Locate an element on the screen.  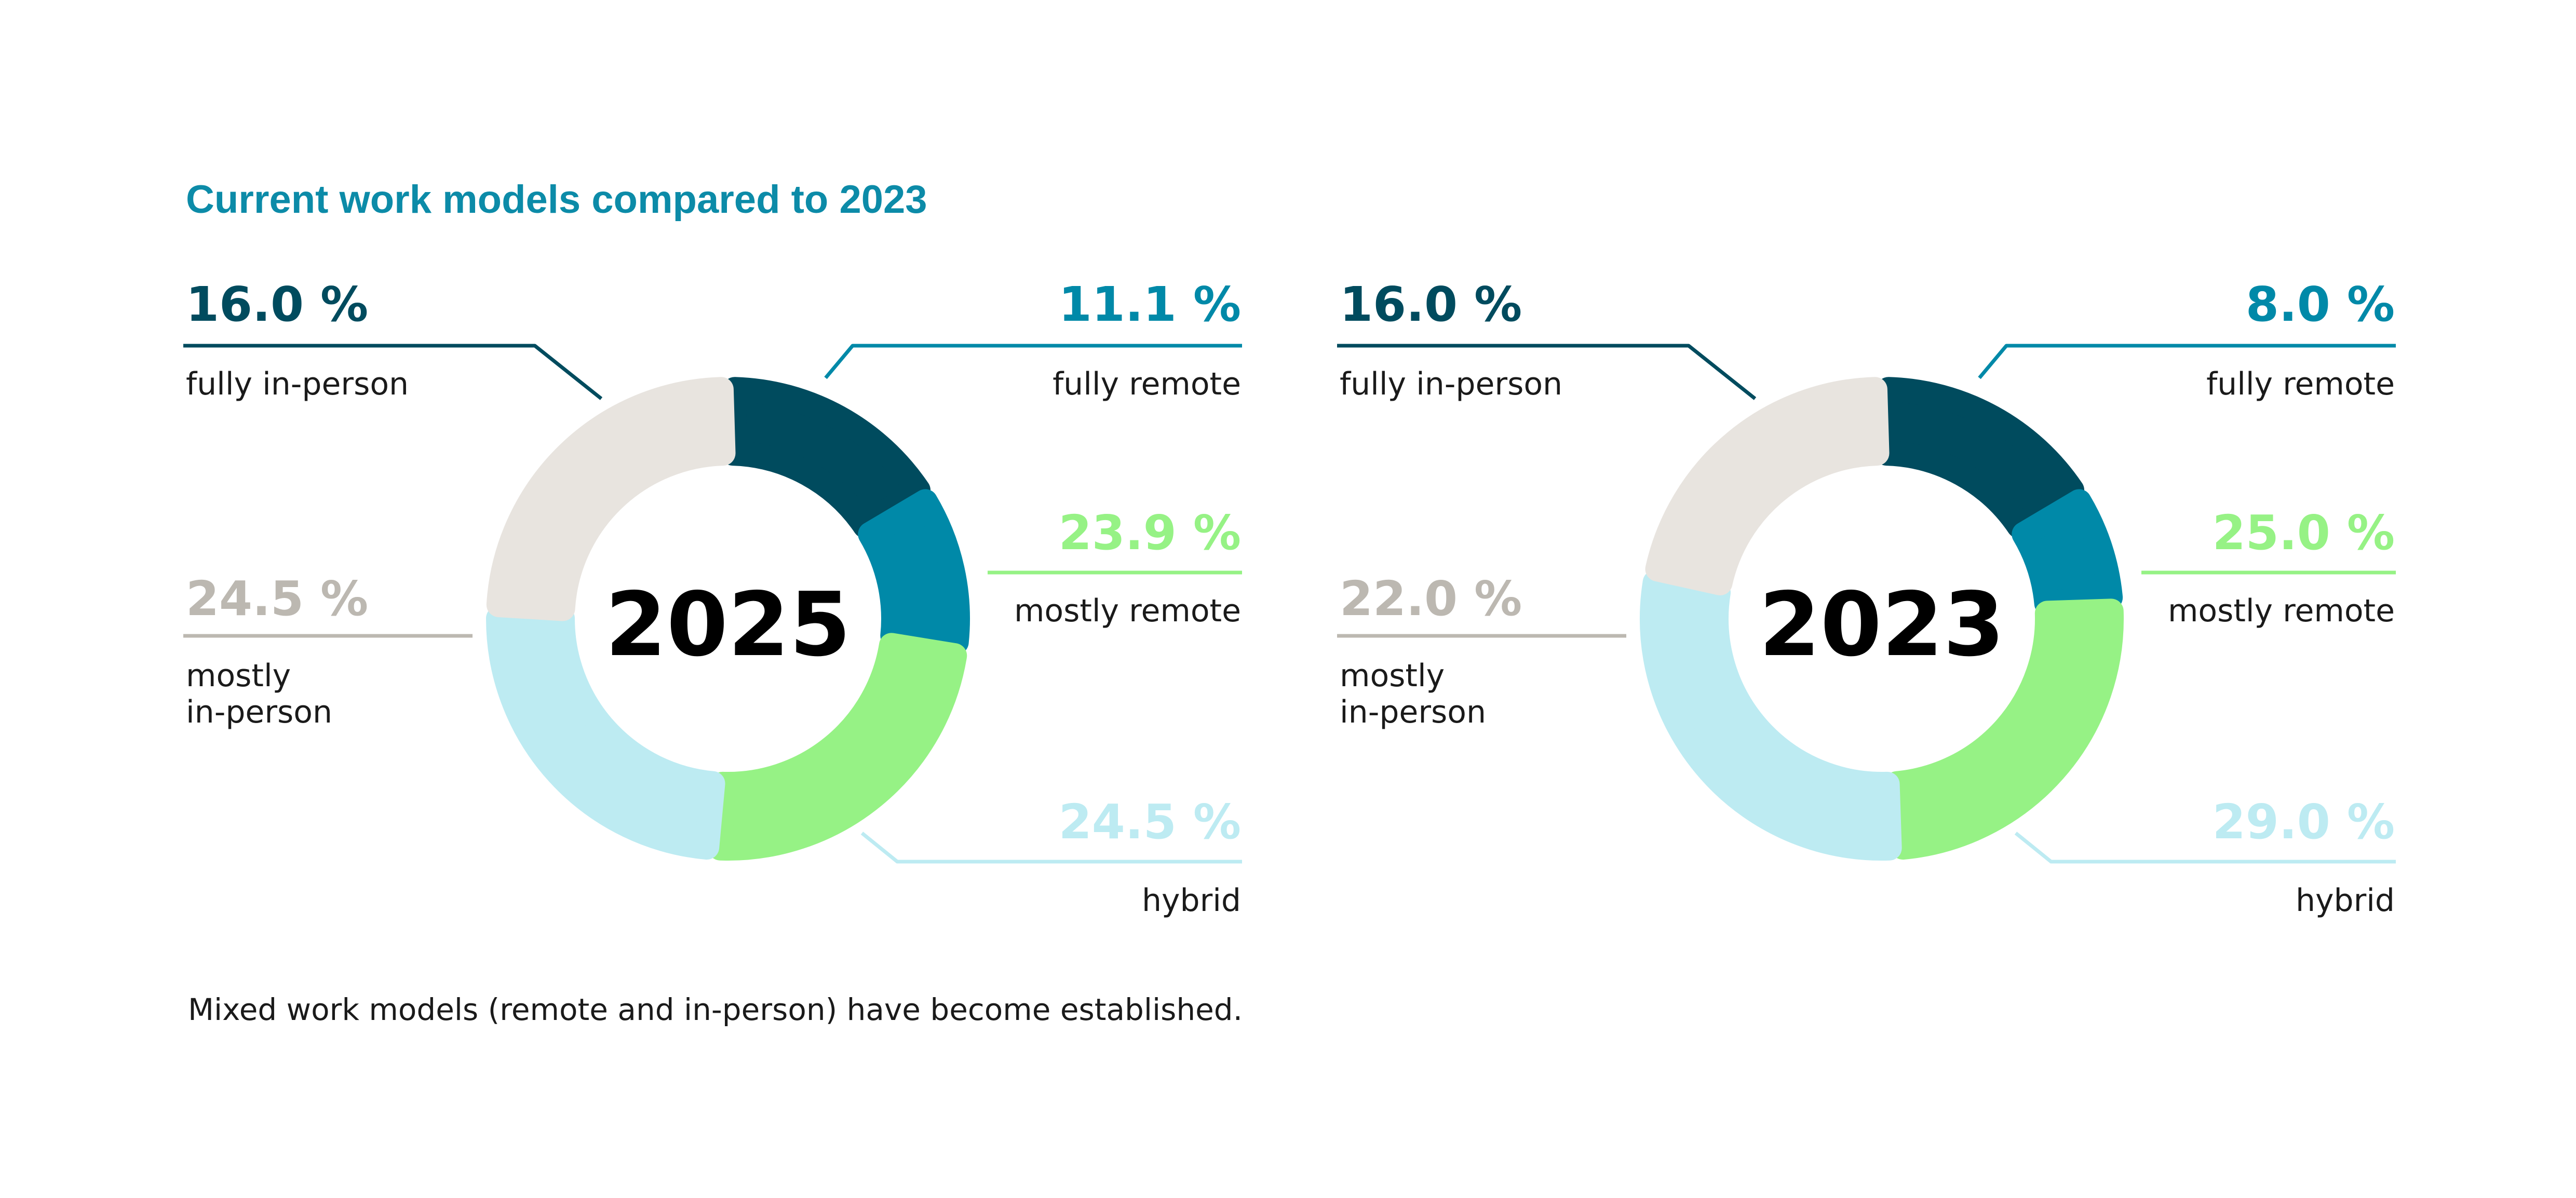
page-title: Current work models compared to 2023 is located at coordinates (556, 200).